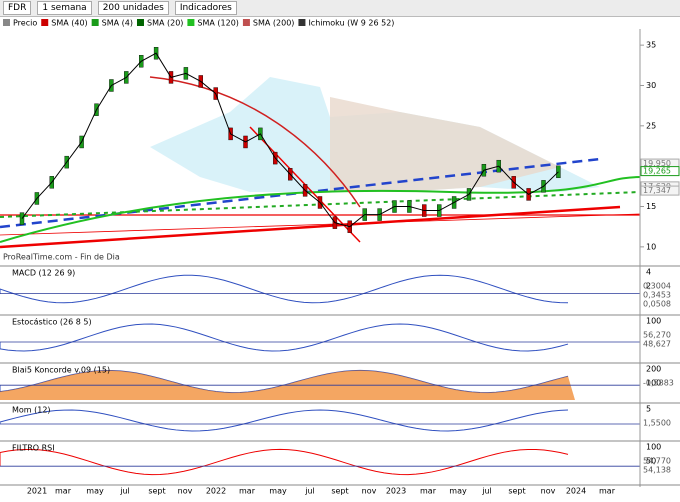 This screenshot has width=680, height=502. What do you see at coordinates (351, 23) in the screenshot?
I see `legend-entry: Ichimoku (W 9 26 52)` at bounding box center [351, 23].